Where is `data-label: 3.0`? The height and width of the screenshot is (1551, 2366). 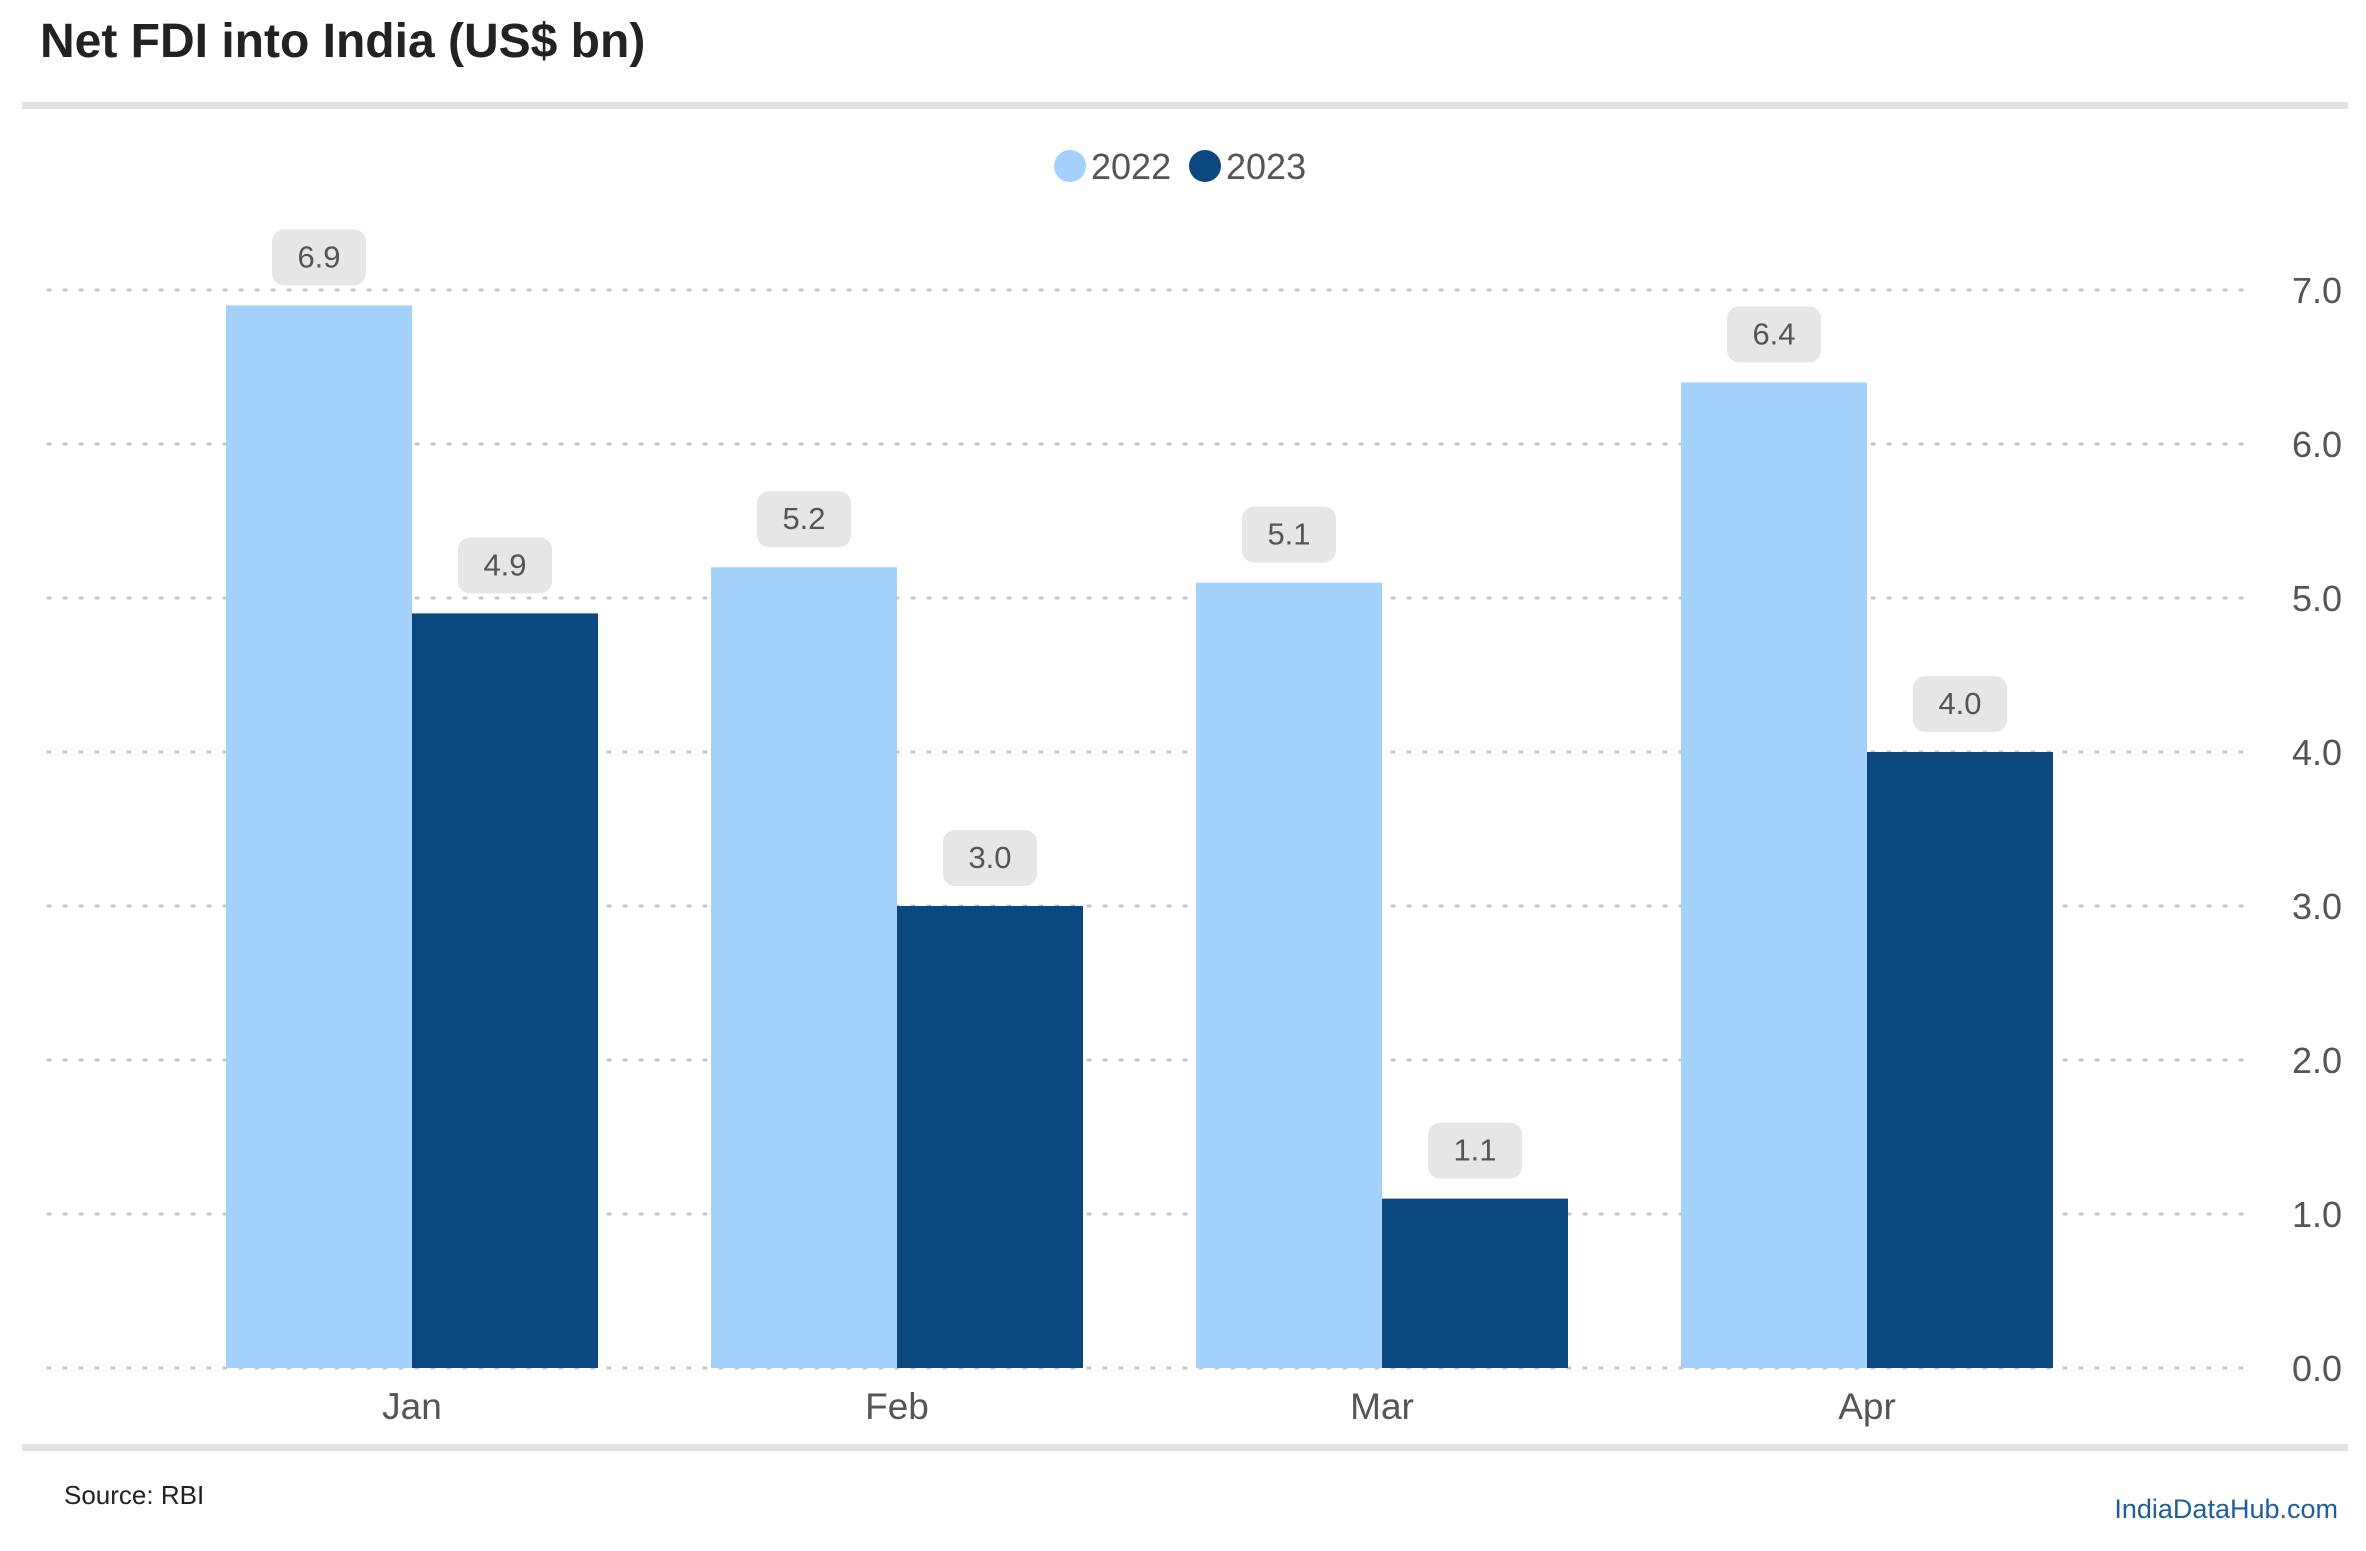 data-label: 3.0 is located at coordinates (989, 857).